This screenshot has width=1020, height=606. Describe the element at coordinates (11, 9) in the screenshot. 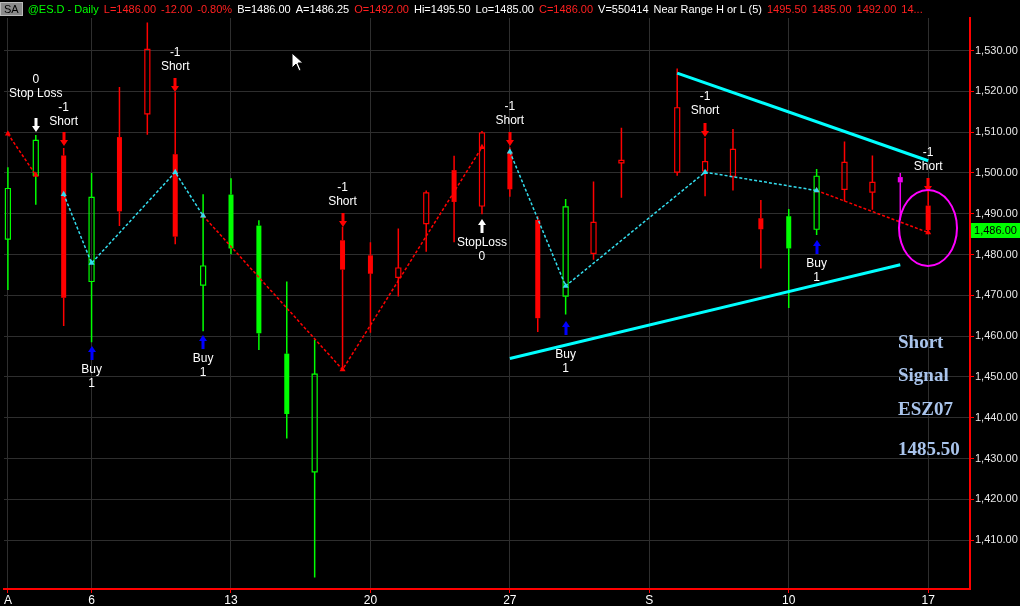

I see `text: SA` at that location.